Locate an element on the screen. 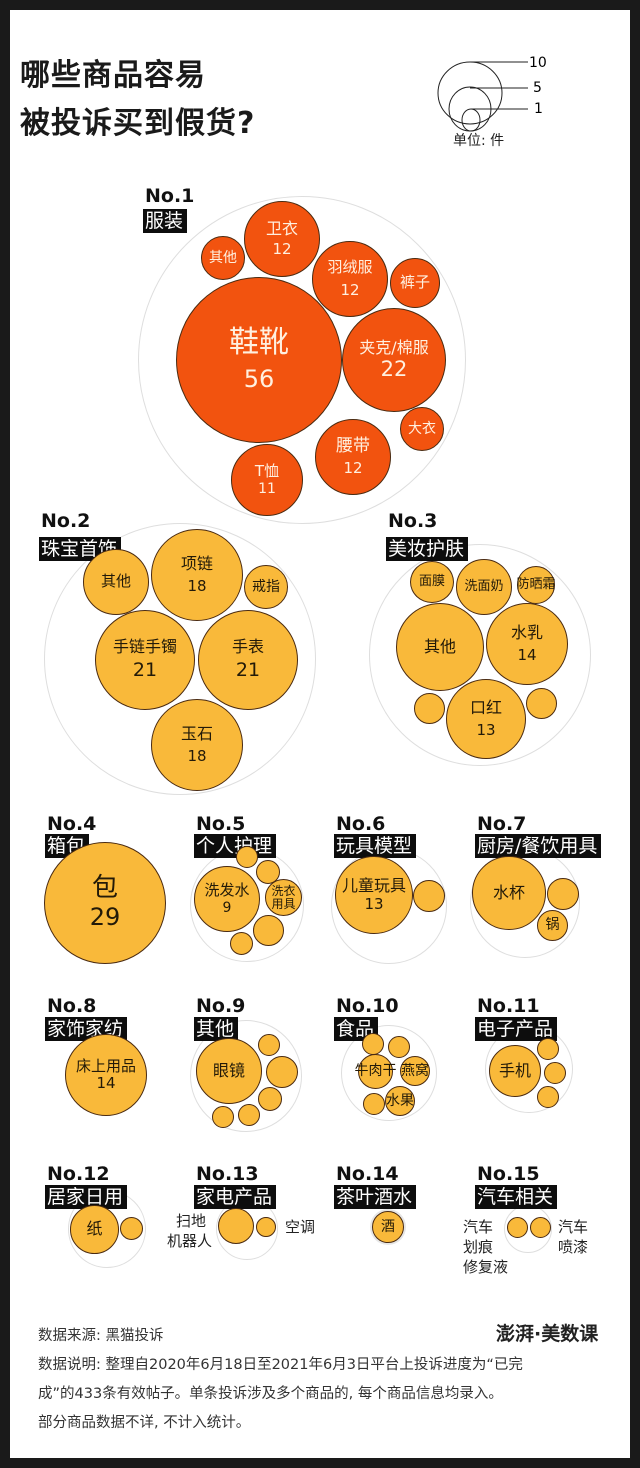 This screenshot has height=1468, width=640. bubble-cup: 水杯 is located at coordinates (509, 893).